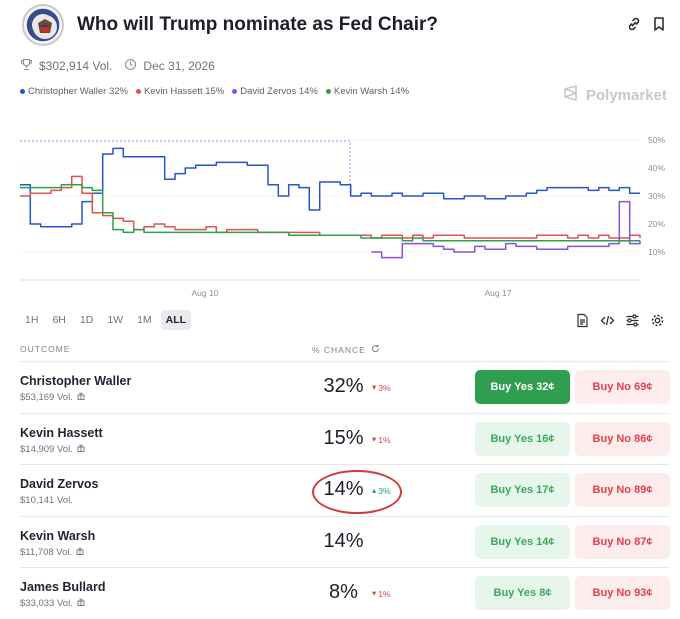 The width and height of the screenshot is (680, 619). What do you see at coordinates (330, 213) in the screenshot?
I see `series-line-kevin-warsh` at bounding box center [330, 213].